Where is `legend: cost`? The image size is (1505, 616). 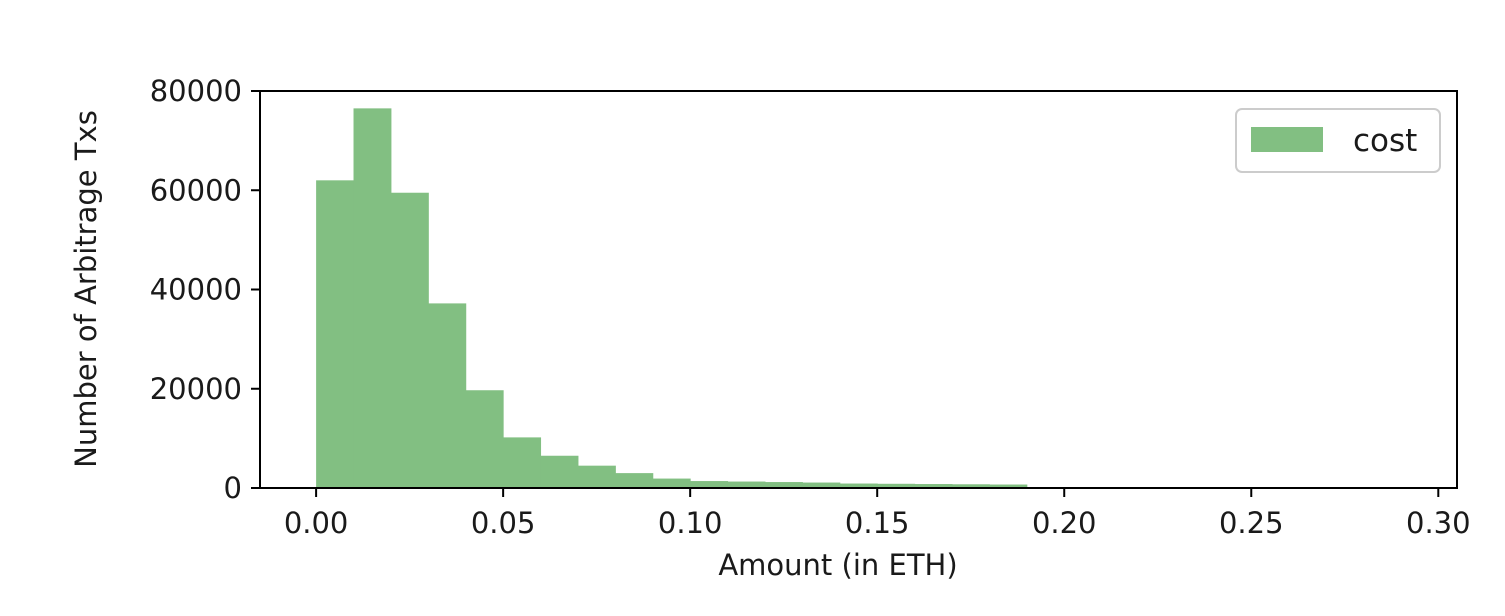
legend: cost is located at coordinates (1338, 140).